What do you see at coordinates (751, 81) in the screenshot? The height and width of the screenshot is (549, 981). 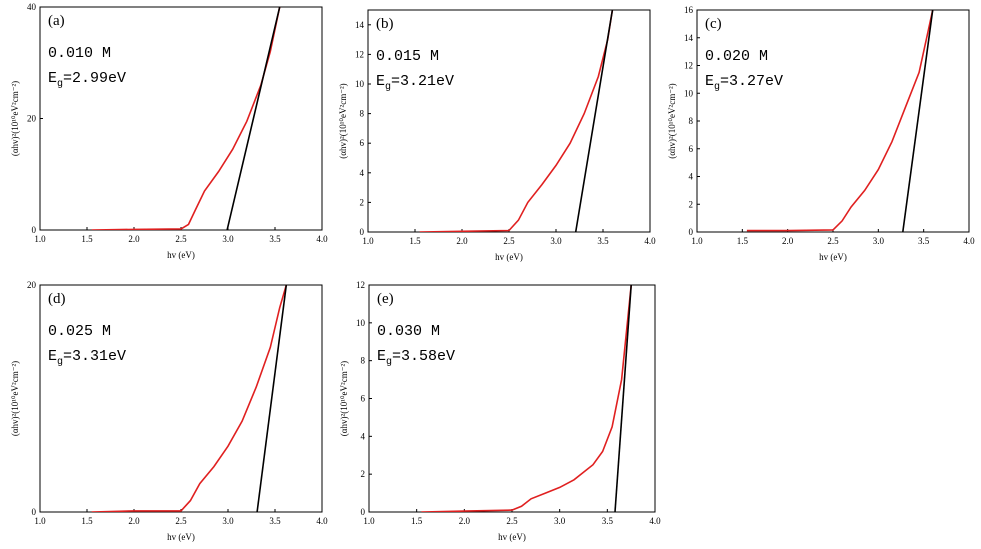 I see `bandgap-value: =3.27eV` at bounding box center [751, 81].